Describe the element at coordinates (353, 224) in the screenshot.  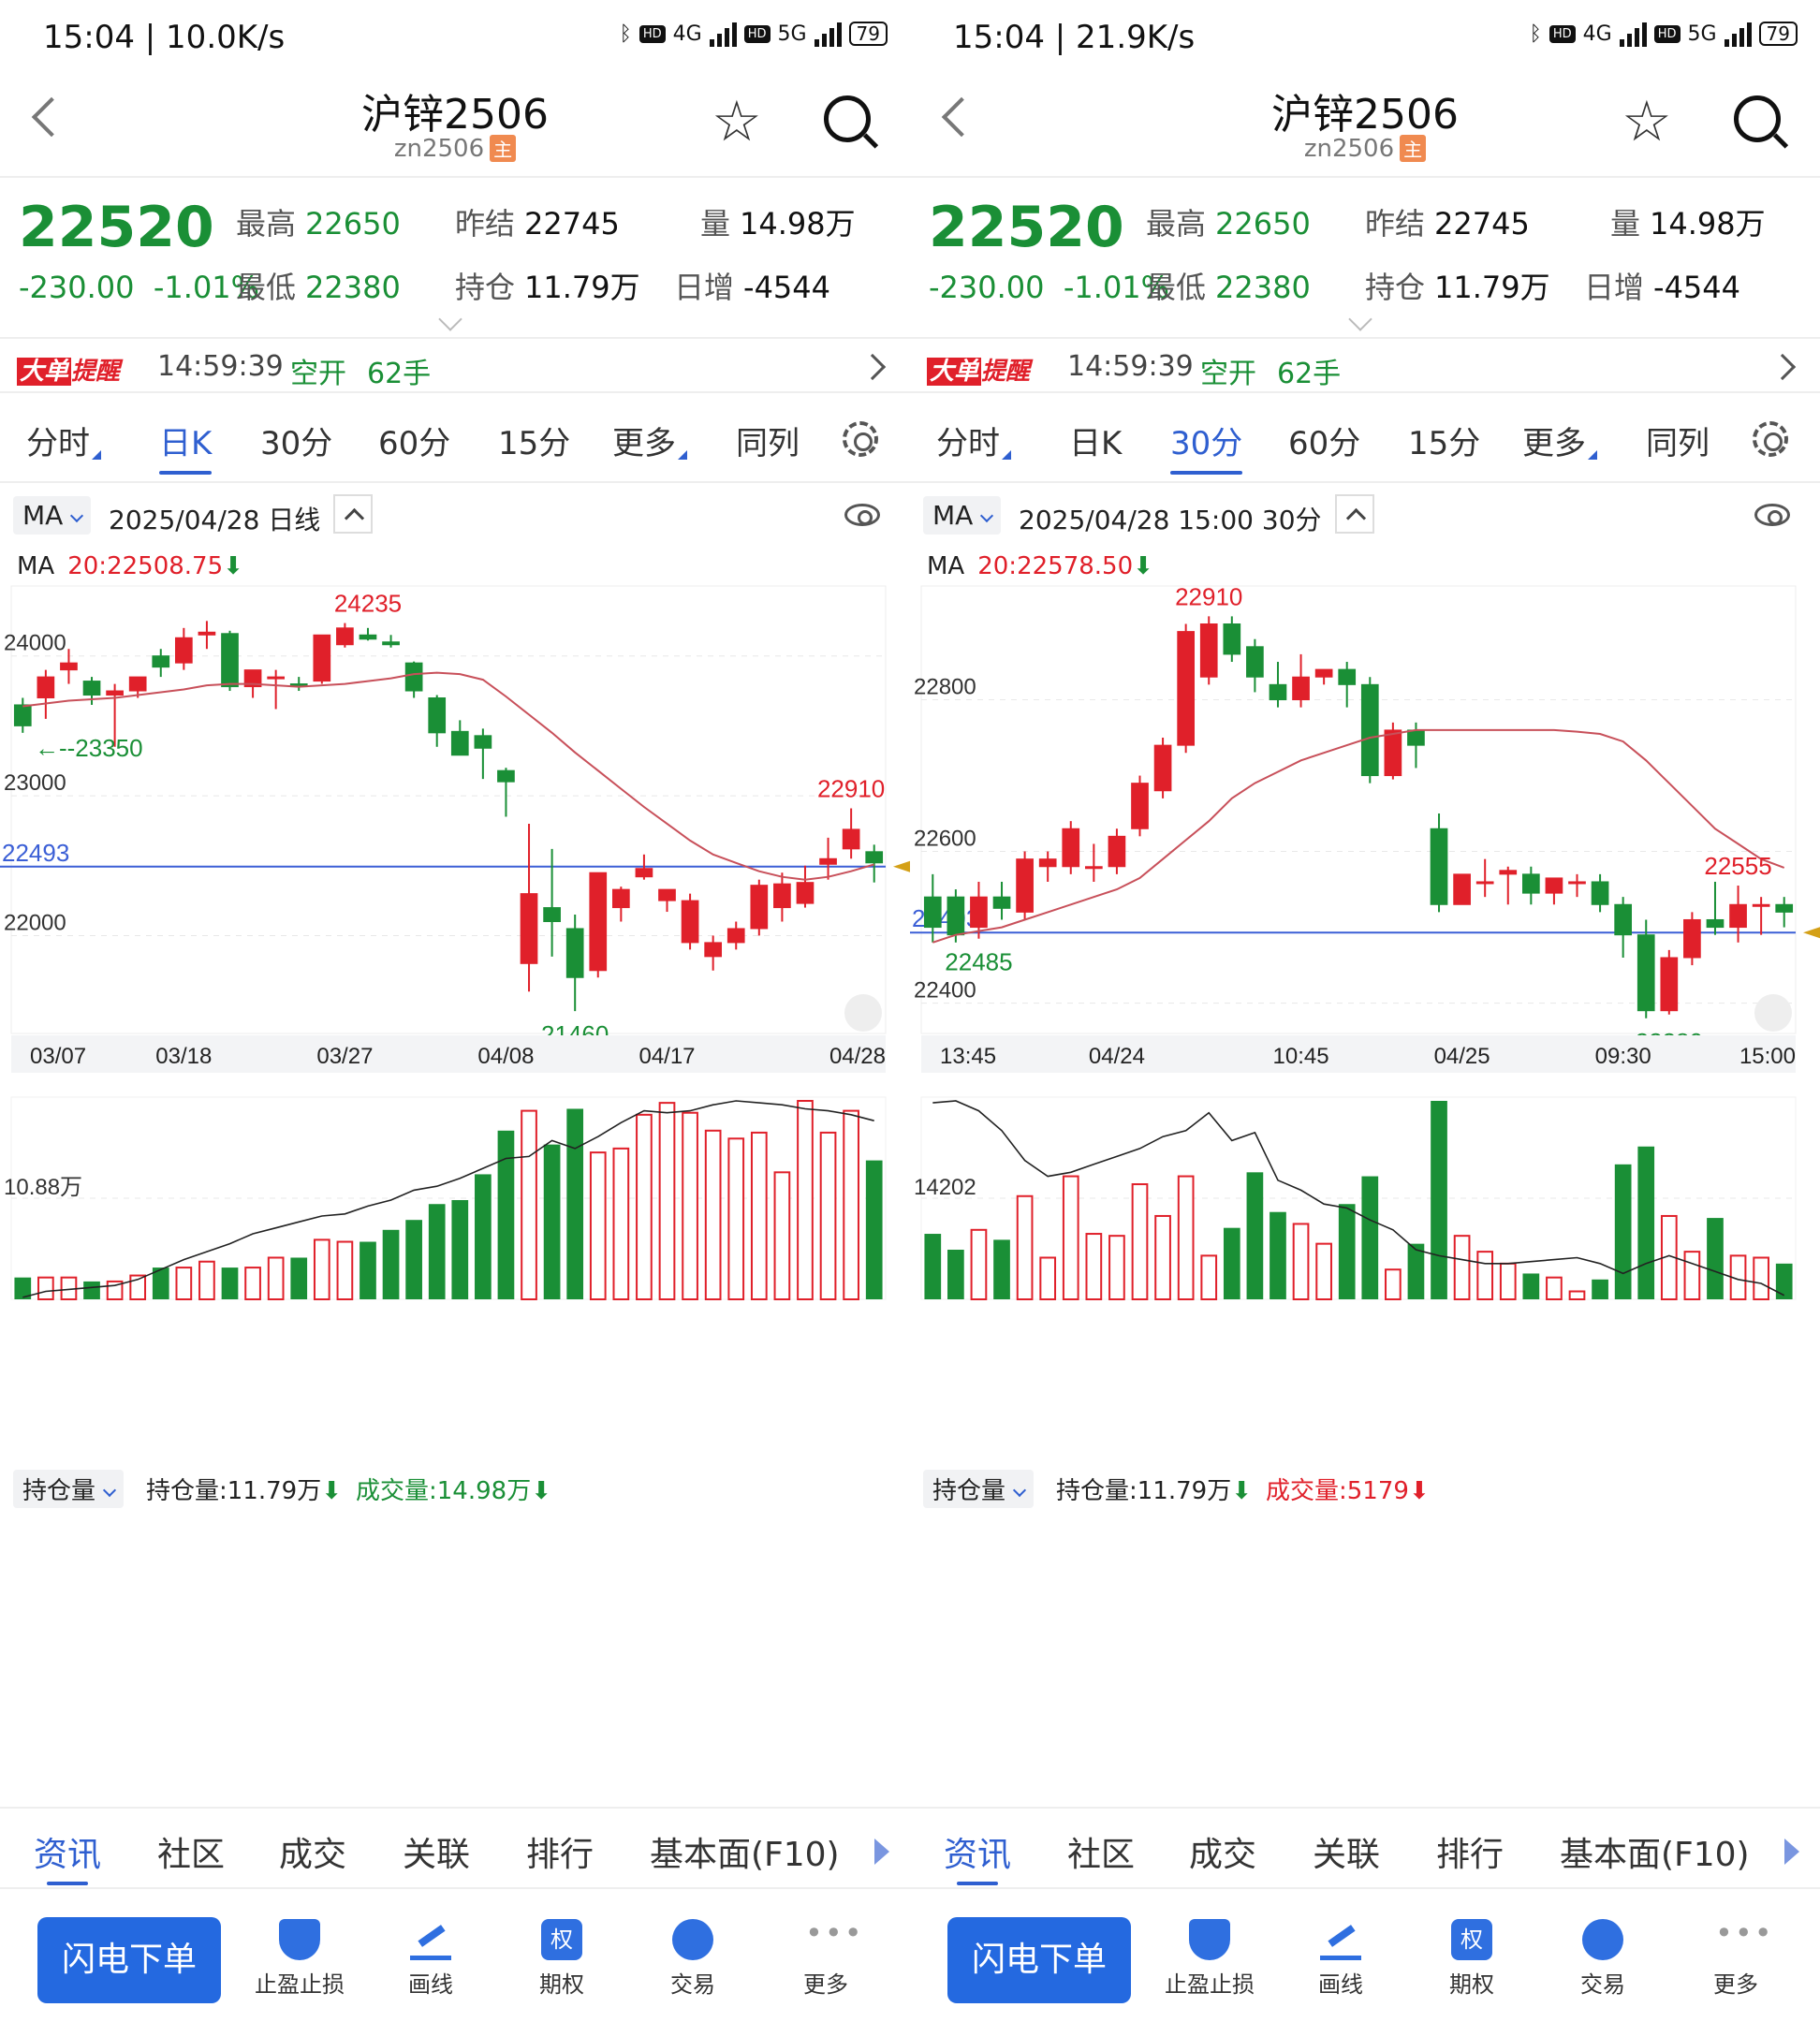
I see `high-value: 22650` at that location.